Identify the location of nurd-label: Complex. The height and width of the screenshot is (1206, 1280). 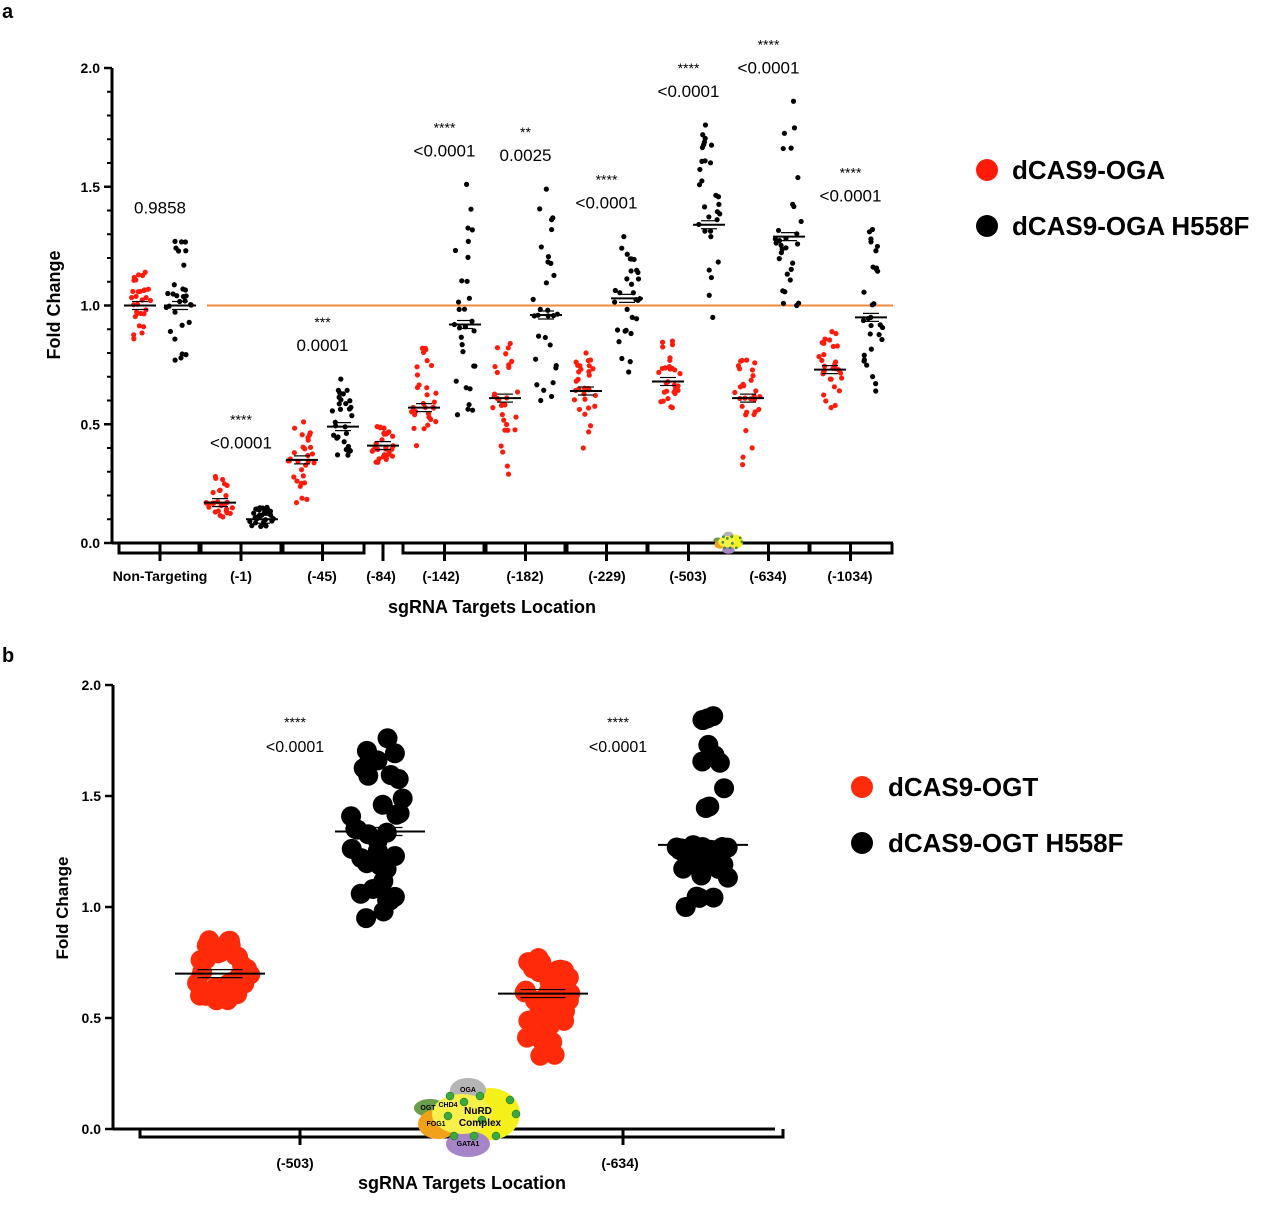
(480, 1123).